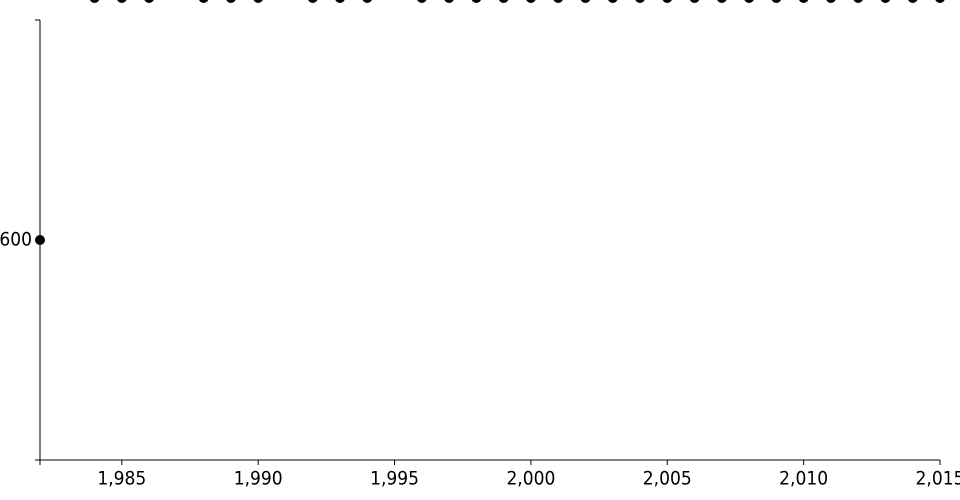 The height and width of the screenshot is (500, 960). I want to click on y-tick-label: 600, so click(16, 240).